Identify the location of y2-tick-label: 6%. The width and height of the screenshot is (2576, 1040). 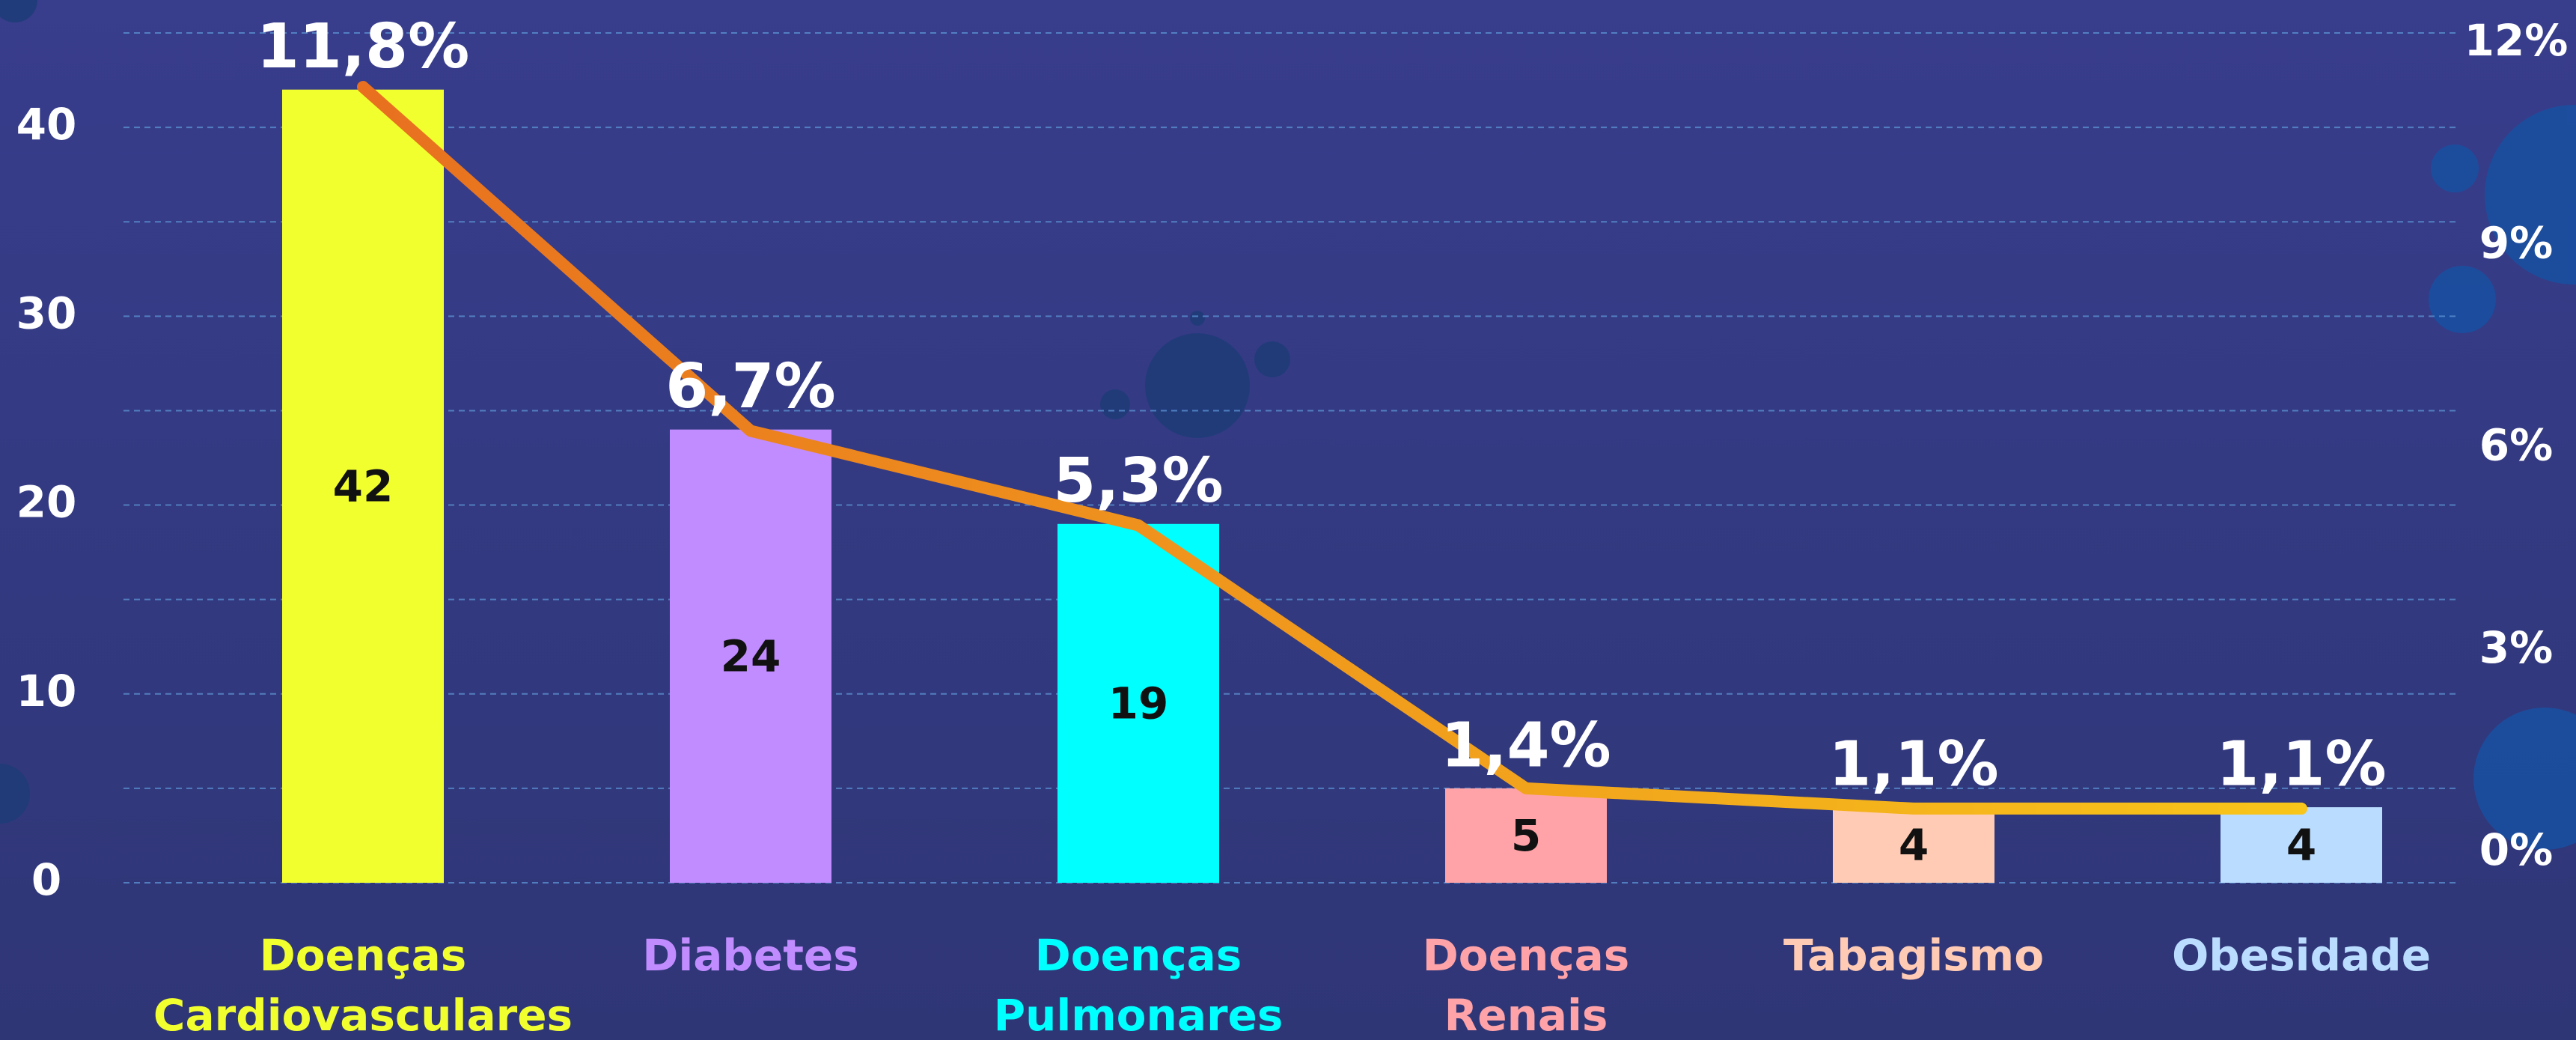
(2516, 445).